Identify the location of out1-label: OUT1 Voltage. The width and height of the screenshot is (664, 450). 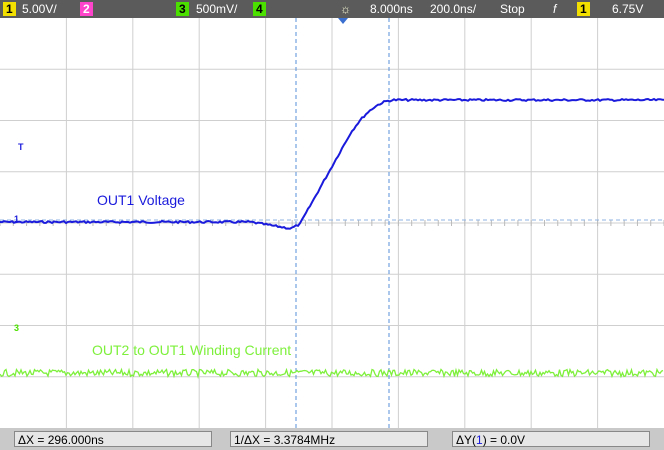
(141, 200).